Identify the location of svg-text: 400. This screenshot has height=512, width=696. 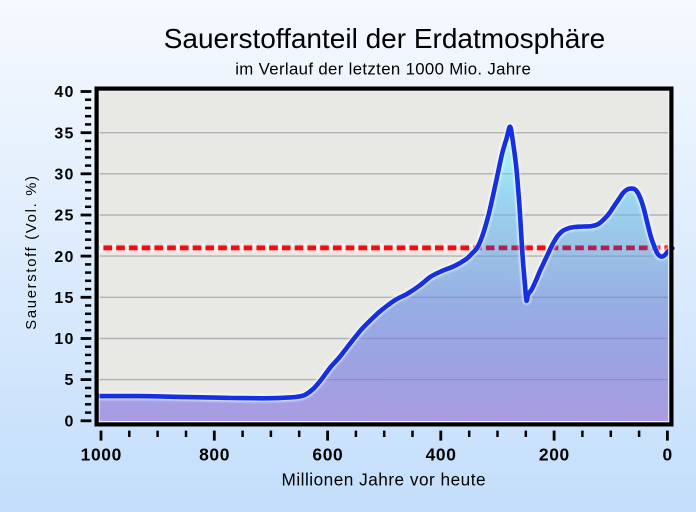
(441, 454).